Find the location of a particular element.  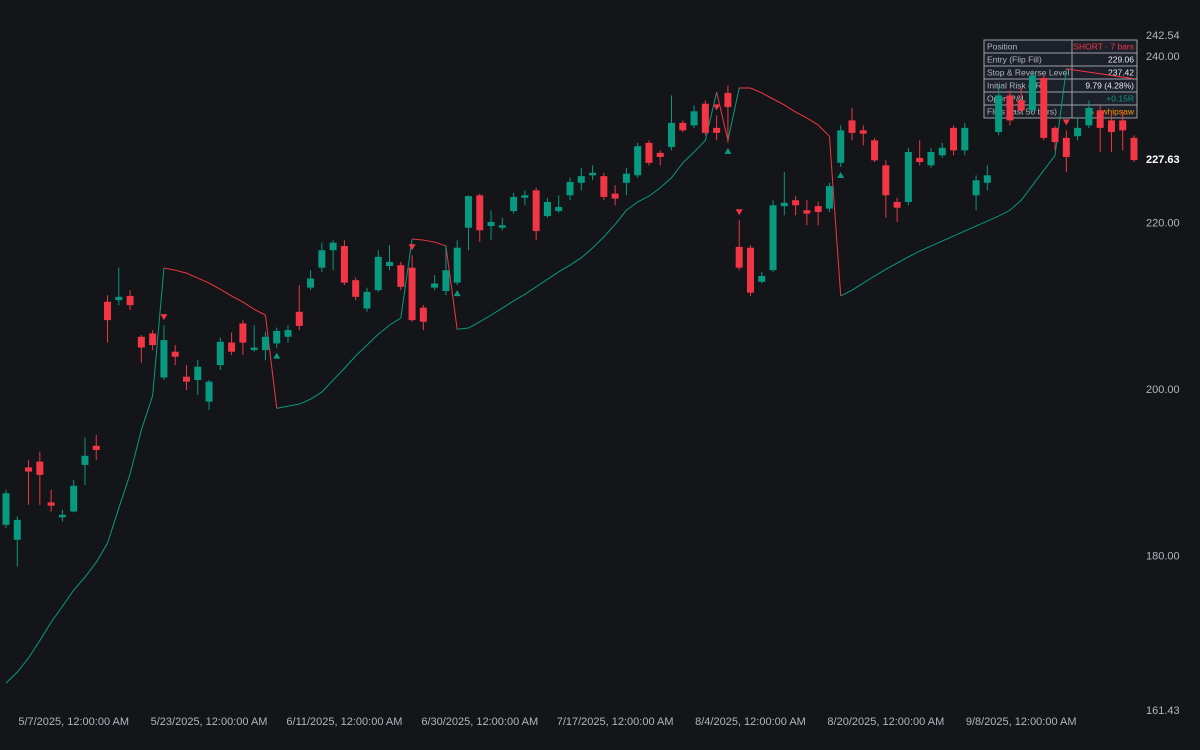

table-label: Entry (Flip Fill) is located at coordinates (1014, 59).